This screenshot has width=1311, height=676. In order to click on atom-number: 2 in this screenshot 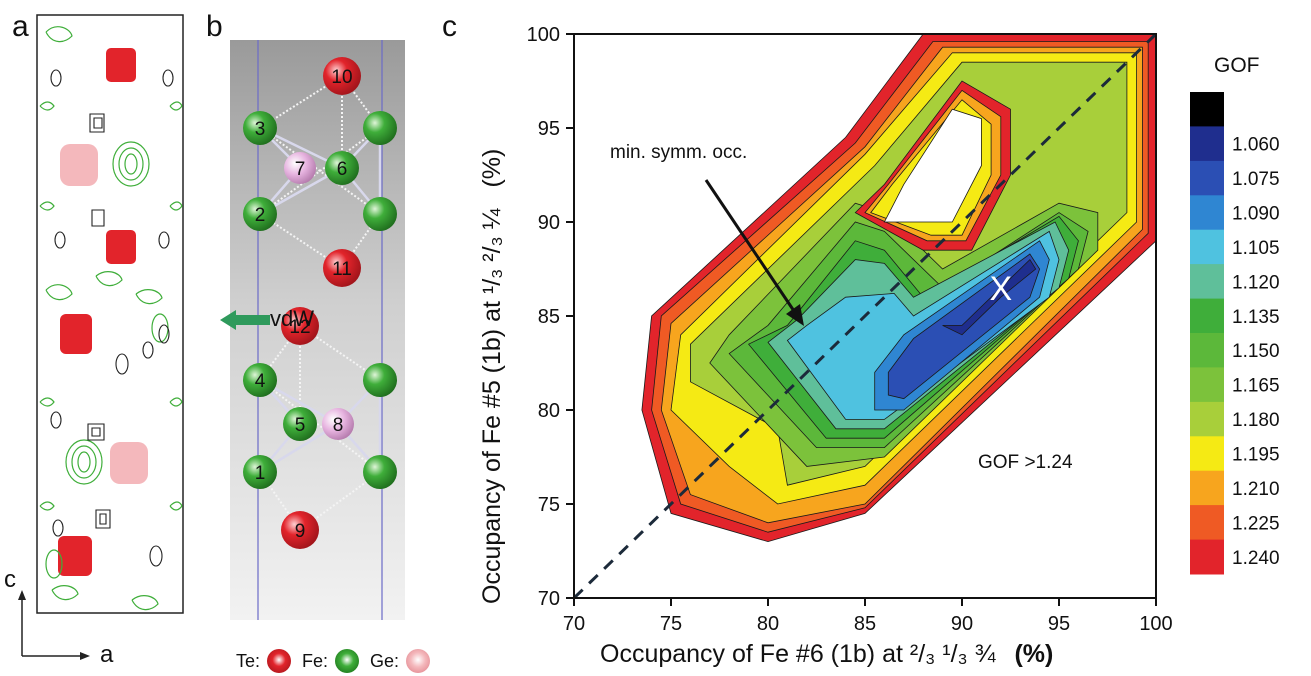, I will do `click(260, 215)`.